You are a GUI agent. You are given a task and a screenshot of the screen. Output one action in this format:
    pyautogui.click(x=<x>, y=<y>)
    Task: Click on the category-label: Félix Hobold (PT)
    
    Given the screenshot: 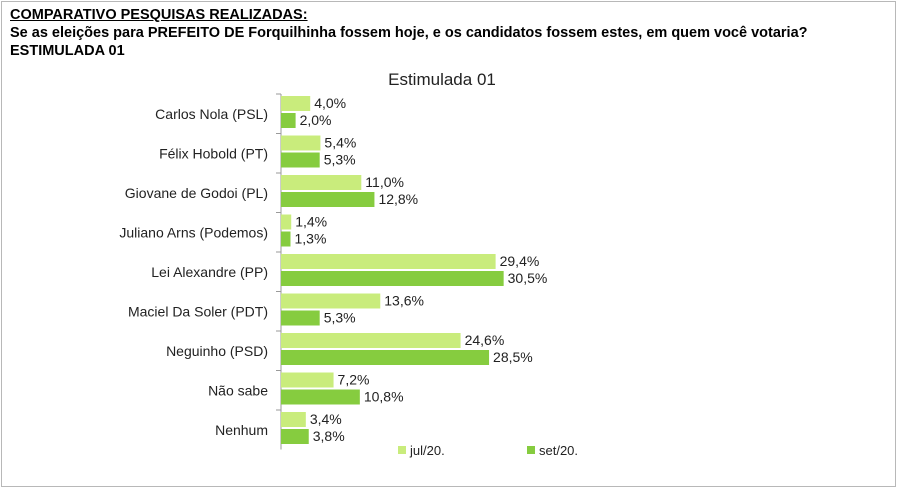 What is the action you would take?
    pyautogui.click(x=213, y=153)
    